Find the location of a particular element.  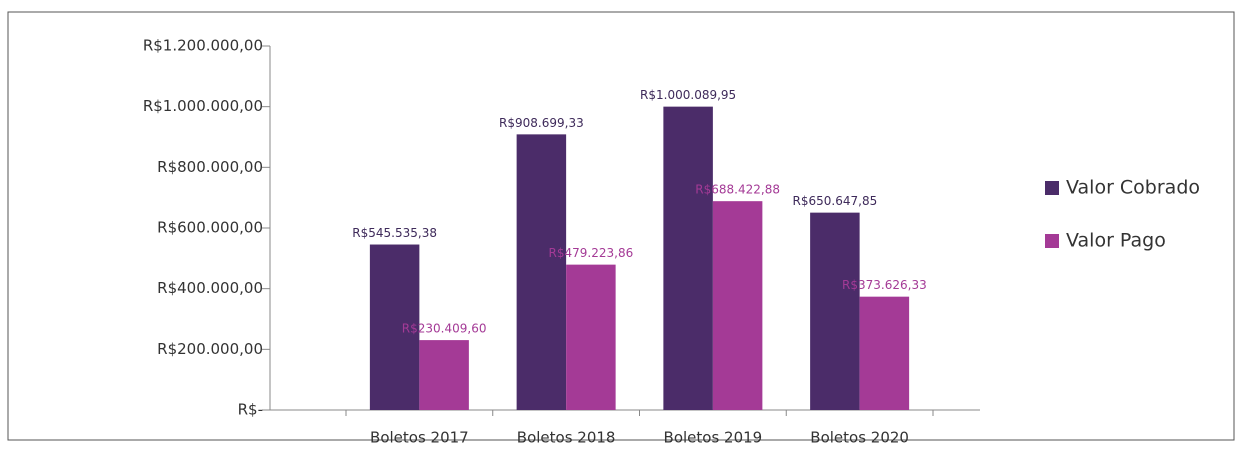

y-tick-label: R$400.000,00 is located at coordinates (210, 288).